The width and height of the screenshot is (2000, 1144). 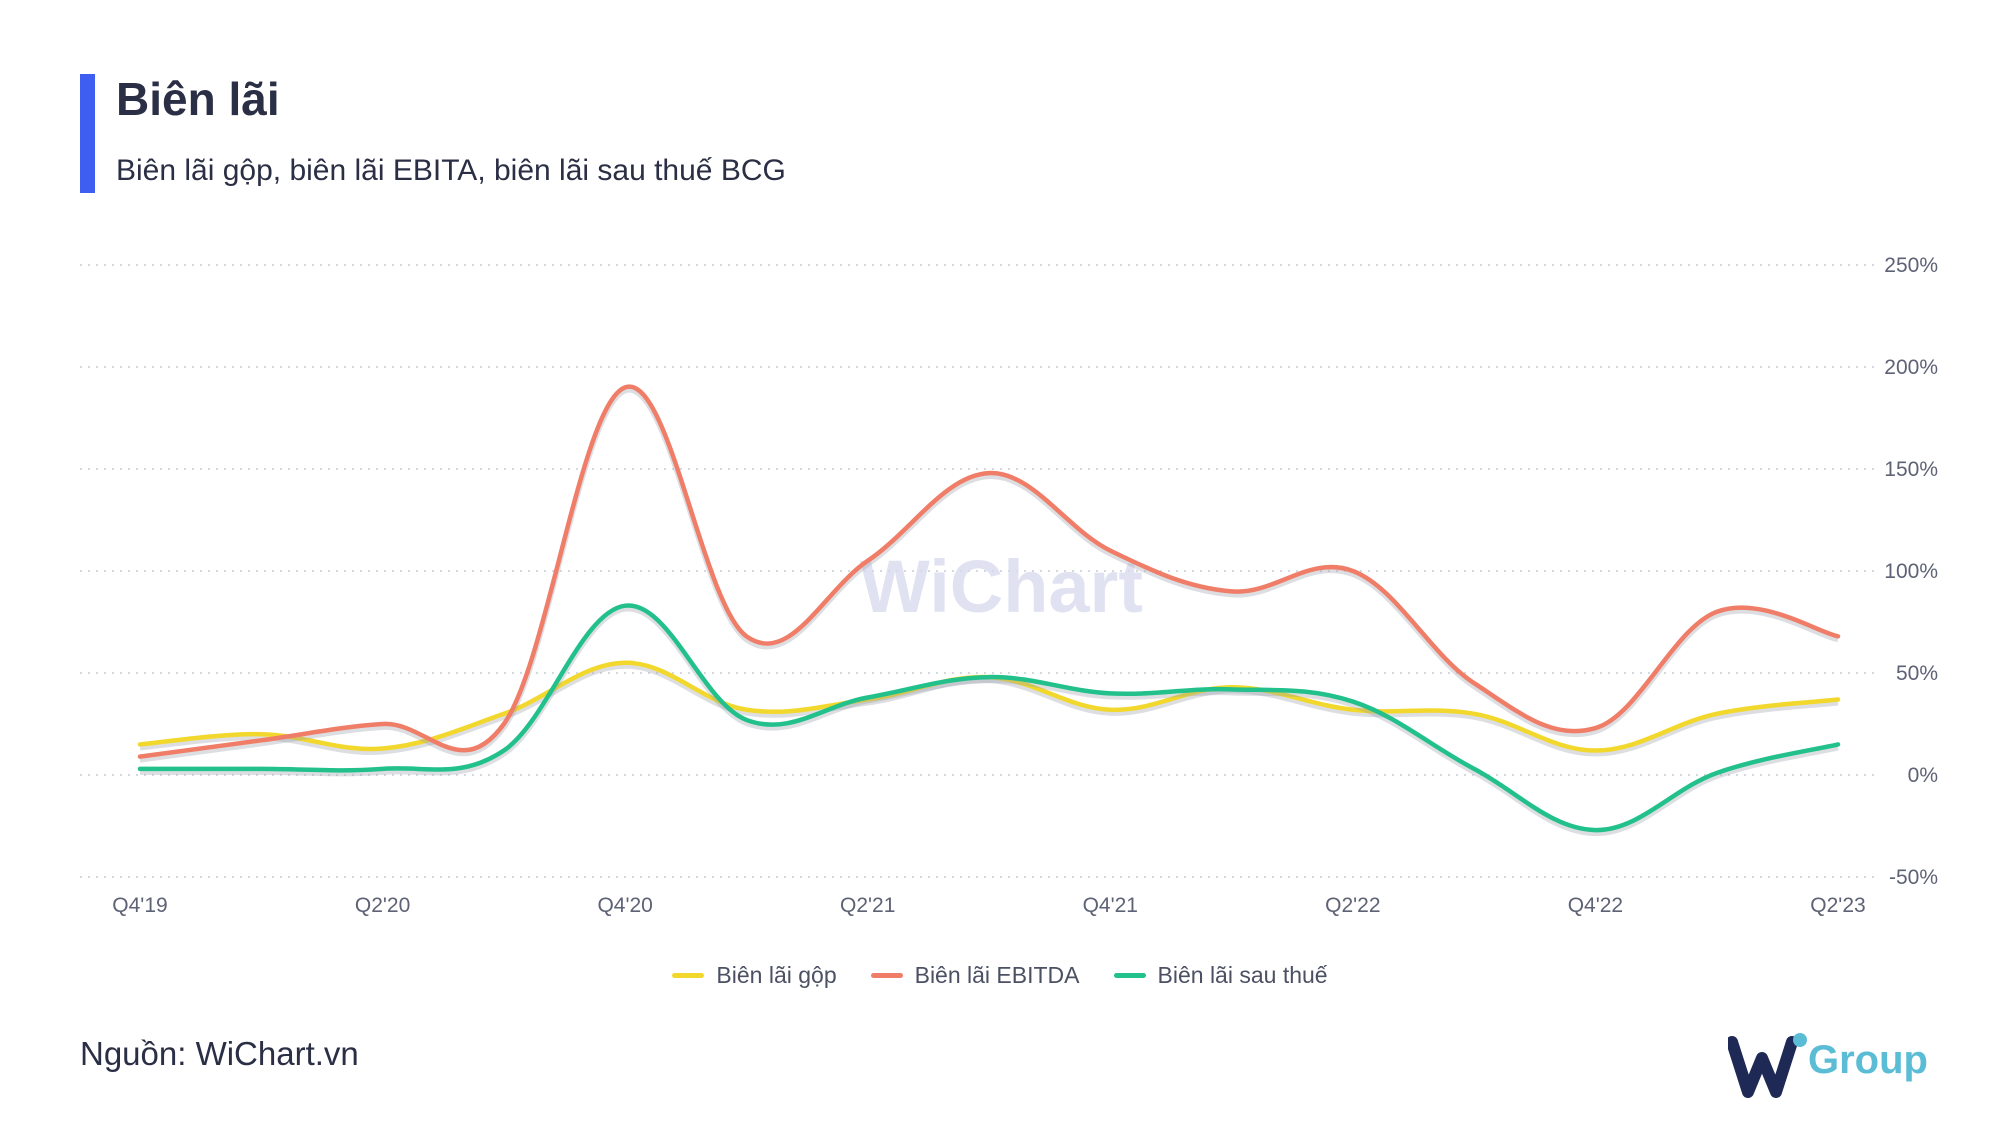 I want to click on legend-item: Biên lãi sau thuế, so click(x=1220, y=975).